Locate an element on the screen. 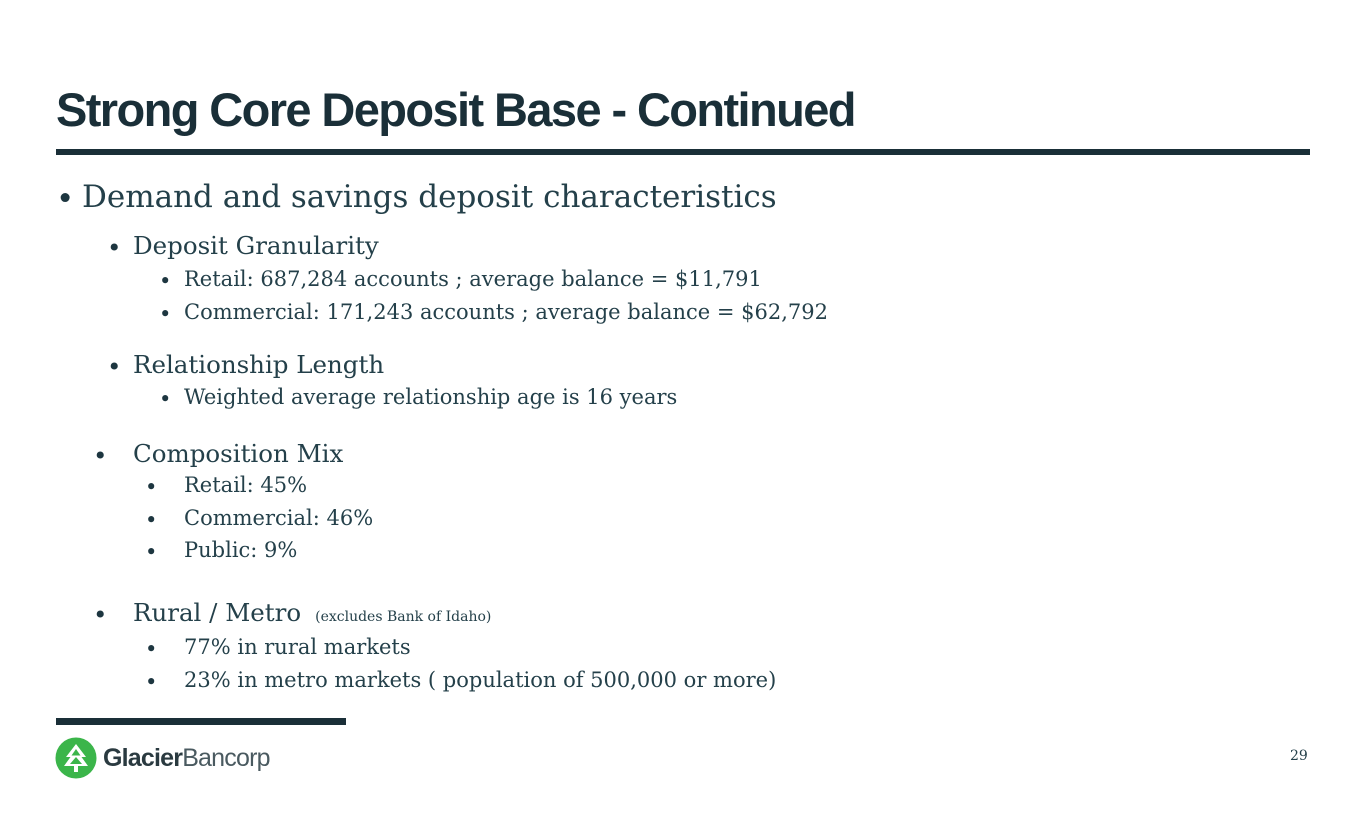 The width and height of the screenshot is (1365, 829). logo-wordmark: GlacierBancorp is located at coordinates (186, 758).